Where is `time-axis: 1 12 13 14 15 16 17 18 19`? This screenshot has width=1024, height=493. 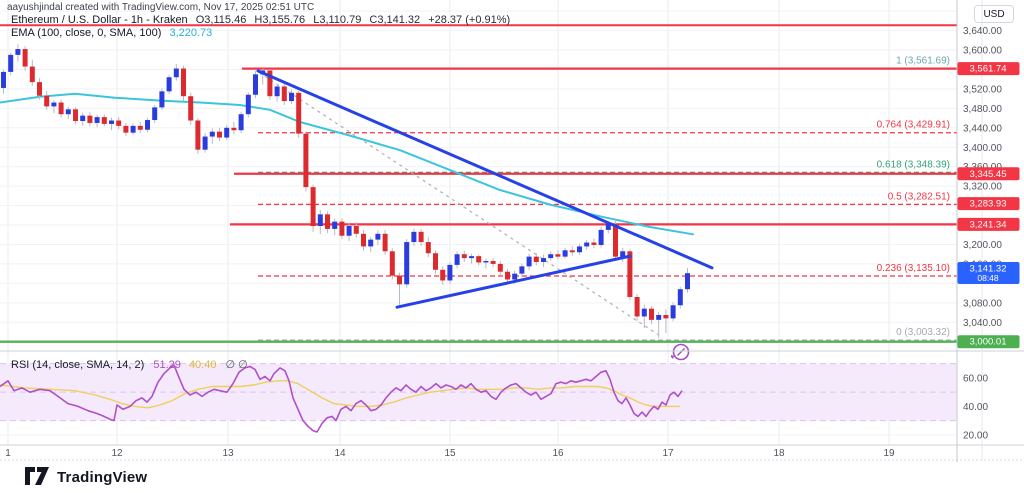
time-axis: 1 12 13 14 15 16 17 18 19 is located at coordinates (450, 453).